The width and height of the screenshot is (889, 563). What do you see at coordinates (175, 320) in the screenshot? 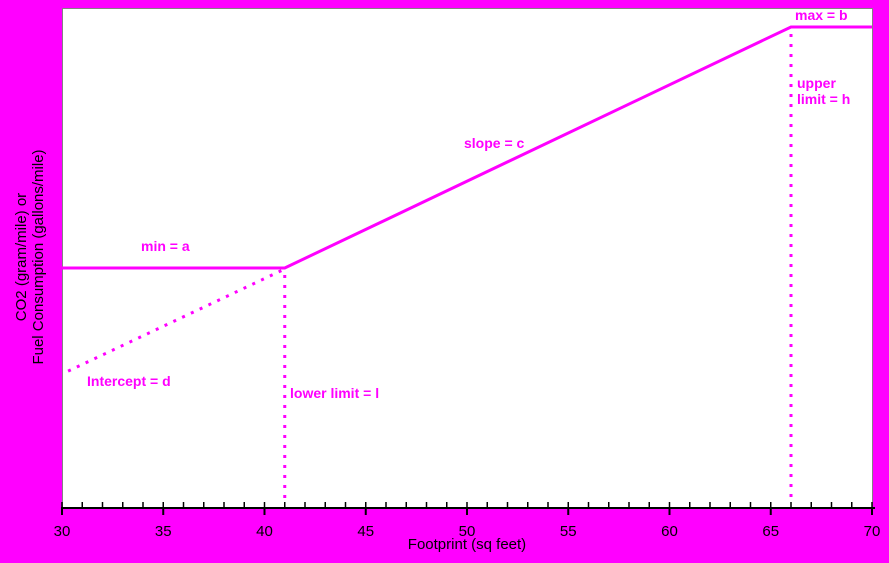
I see `intercept-extension-dotted-line` at bounding box center [175, 320].